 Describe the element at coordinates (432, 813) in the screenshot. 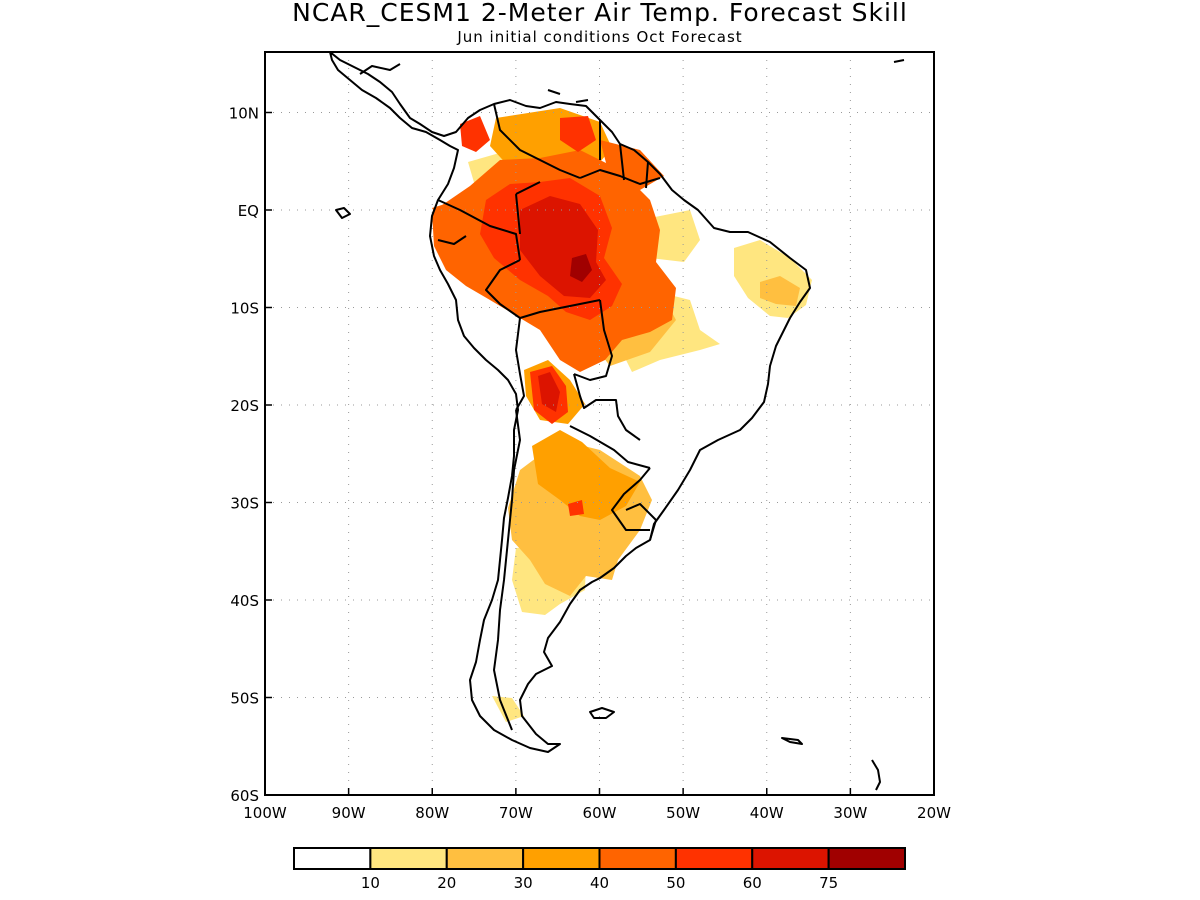

I see `lon-label: 80W` at that location.